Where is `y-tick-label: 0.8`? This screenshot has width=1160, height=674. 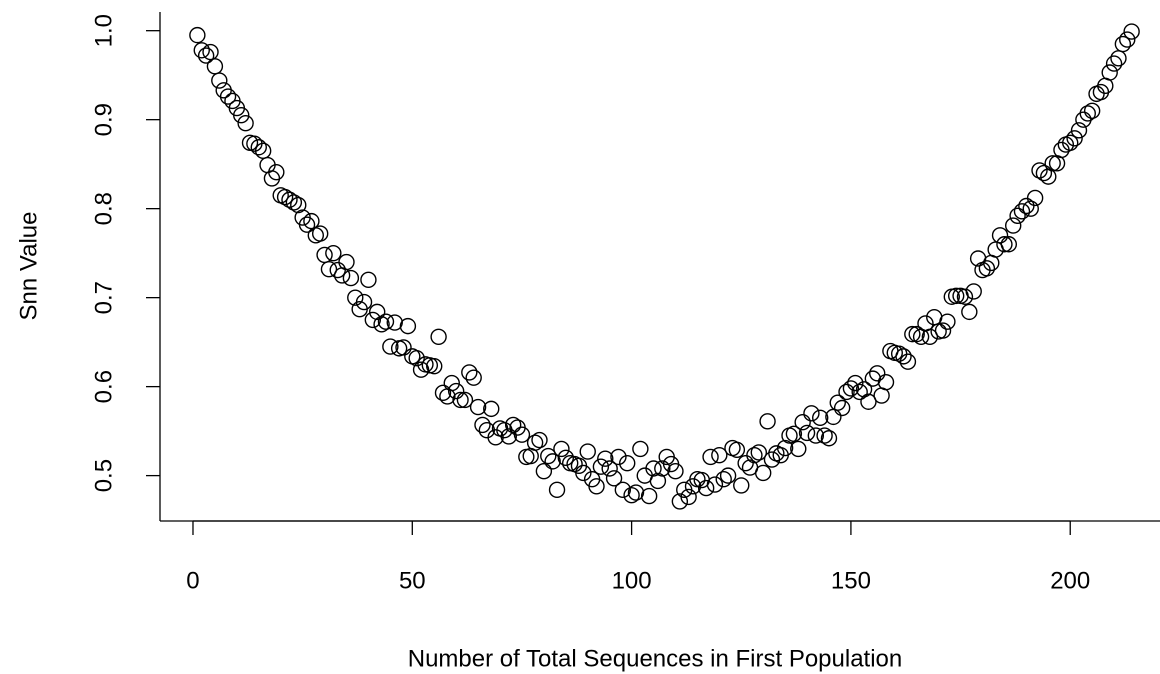 y-tick-label: 0.8 is located at coordinates (103, 208).